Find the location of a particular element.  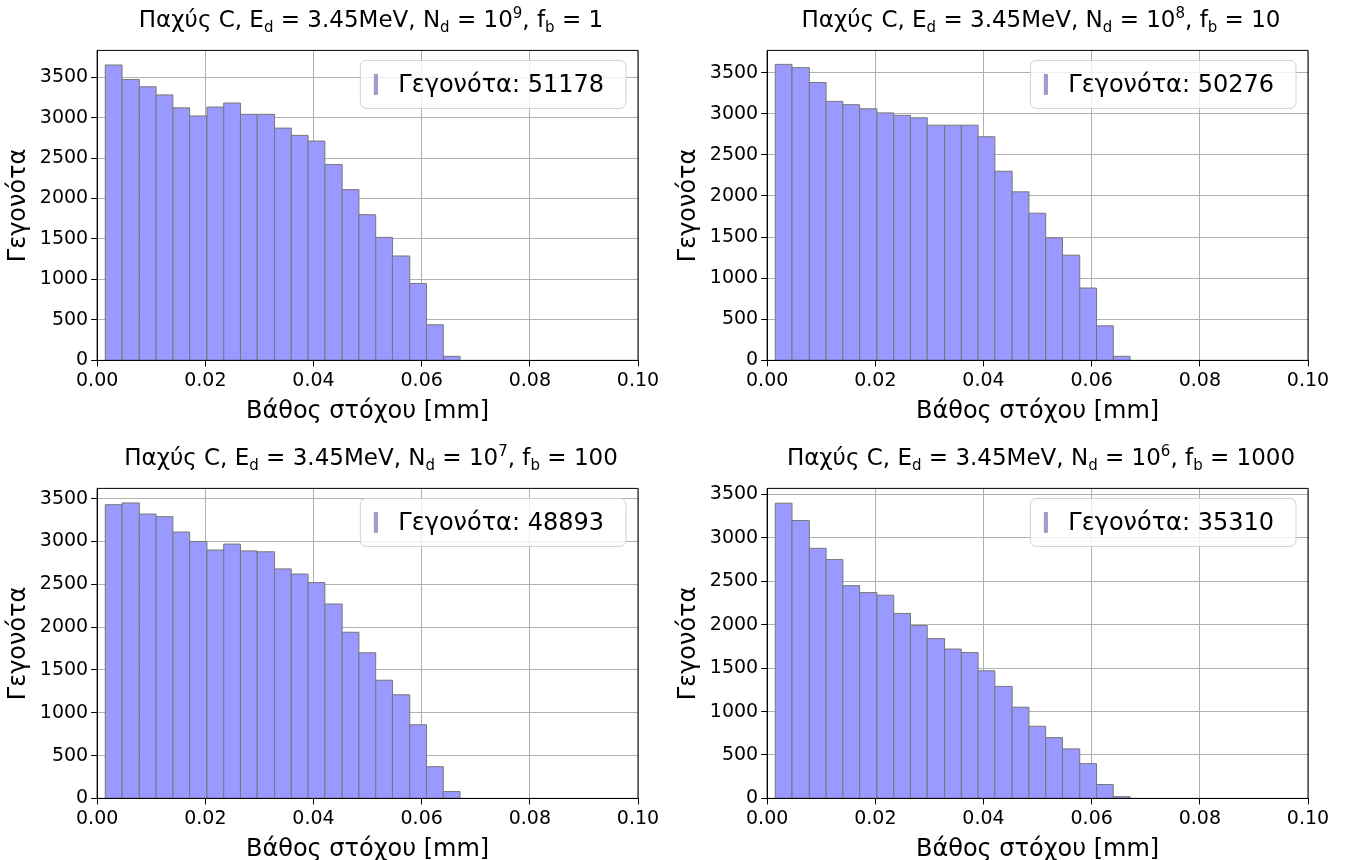

chart-title: Παχύς C, E$_{d}$ = 3.45MeV, N$_{d}$ = 10$^{9}$, f$_{b}$ = 1 is located at coordinates (371, 20).